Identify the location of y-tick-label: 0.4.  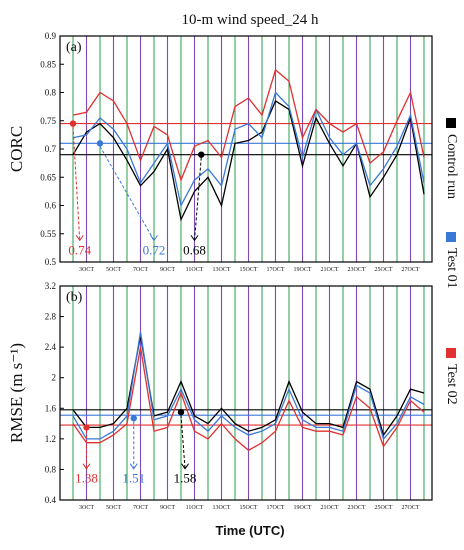
(51, 500).